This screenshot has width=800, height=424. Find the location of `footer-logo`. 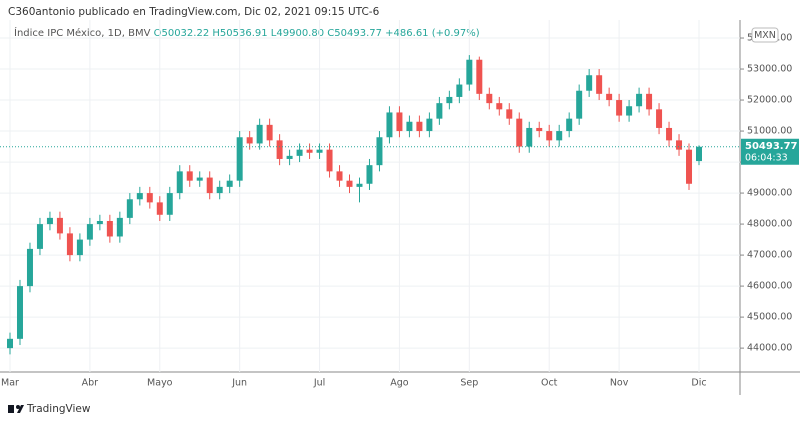

footer-logo is located at coordinates (16, 409).